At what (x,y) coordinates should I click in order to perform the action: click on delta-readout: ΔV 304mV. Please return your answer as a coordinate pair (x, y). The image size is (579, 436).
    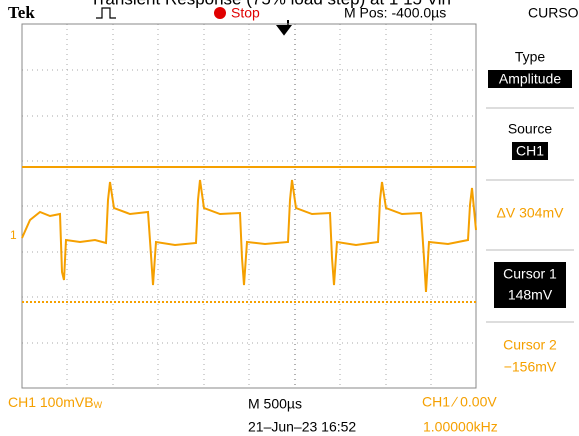
    Looking at the image, I should click on (531, 213).